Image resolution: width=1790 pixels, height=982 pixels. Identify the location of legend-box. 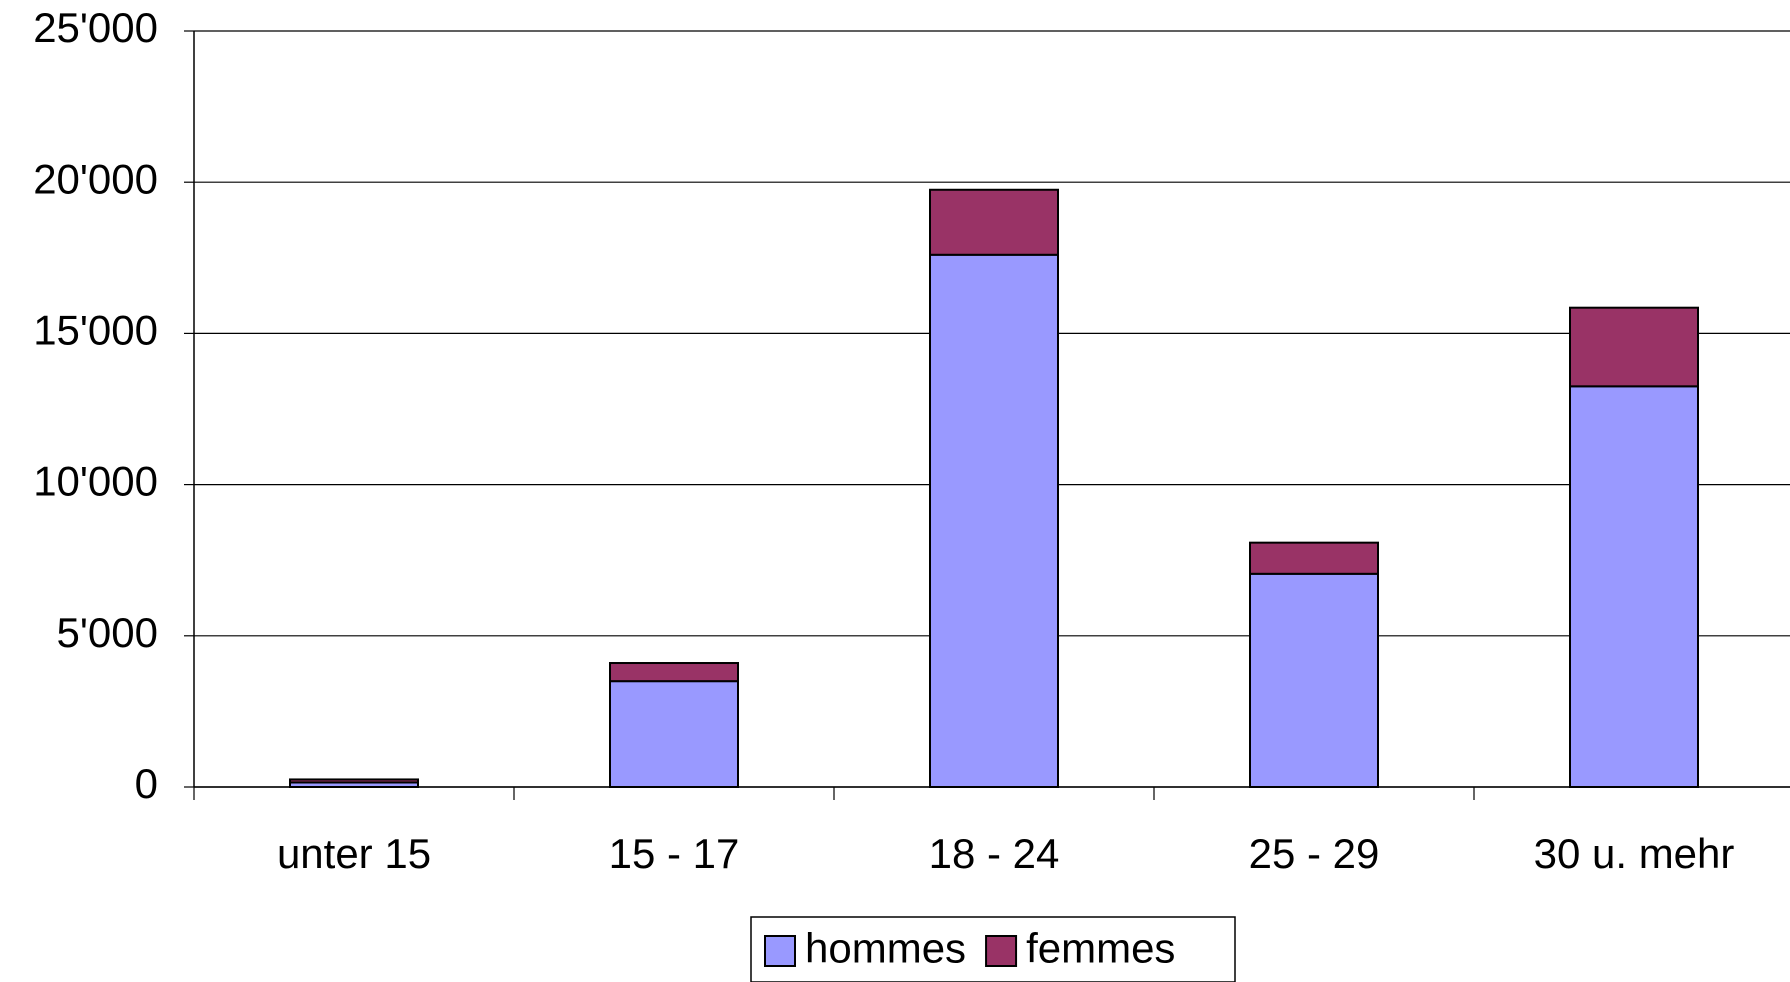
(993, 949).